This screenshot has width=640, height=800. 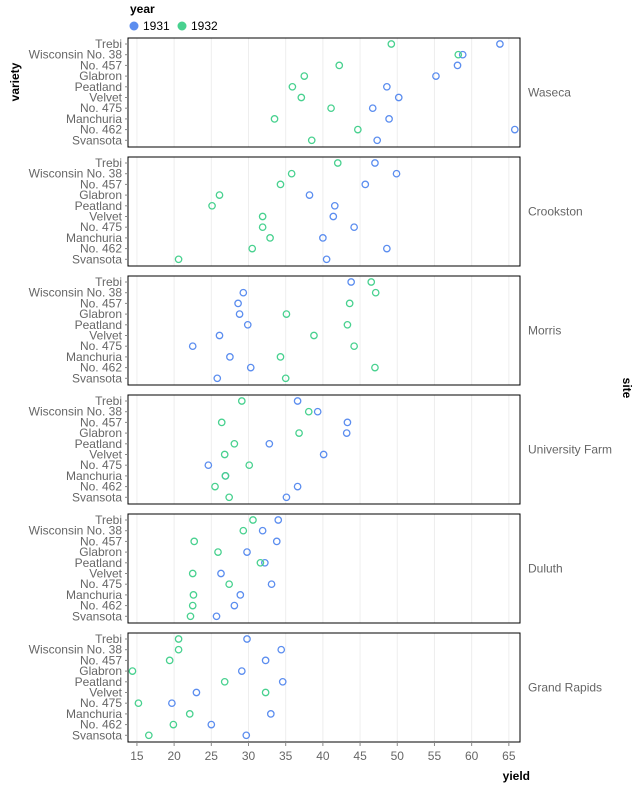 What do you see at coordinates (174, 756) in the screenshot?
I see `x-tick-label: 20` at bounding box center [174, 756].